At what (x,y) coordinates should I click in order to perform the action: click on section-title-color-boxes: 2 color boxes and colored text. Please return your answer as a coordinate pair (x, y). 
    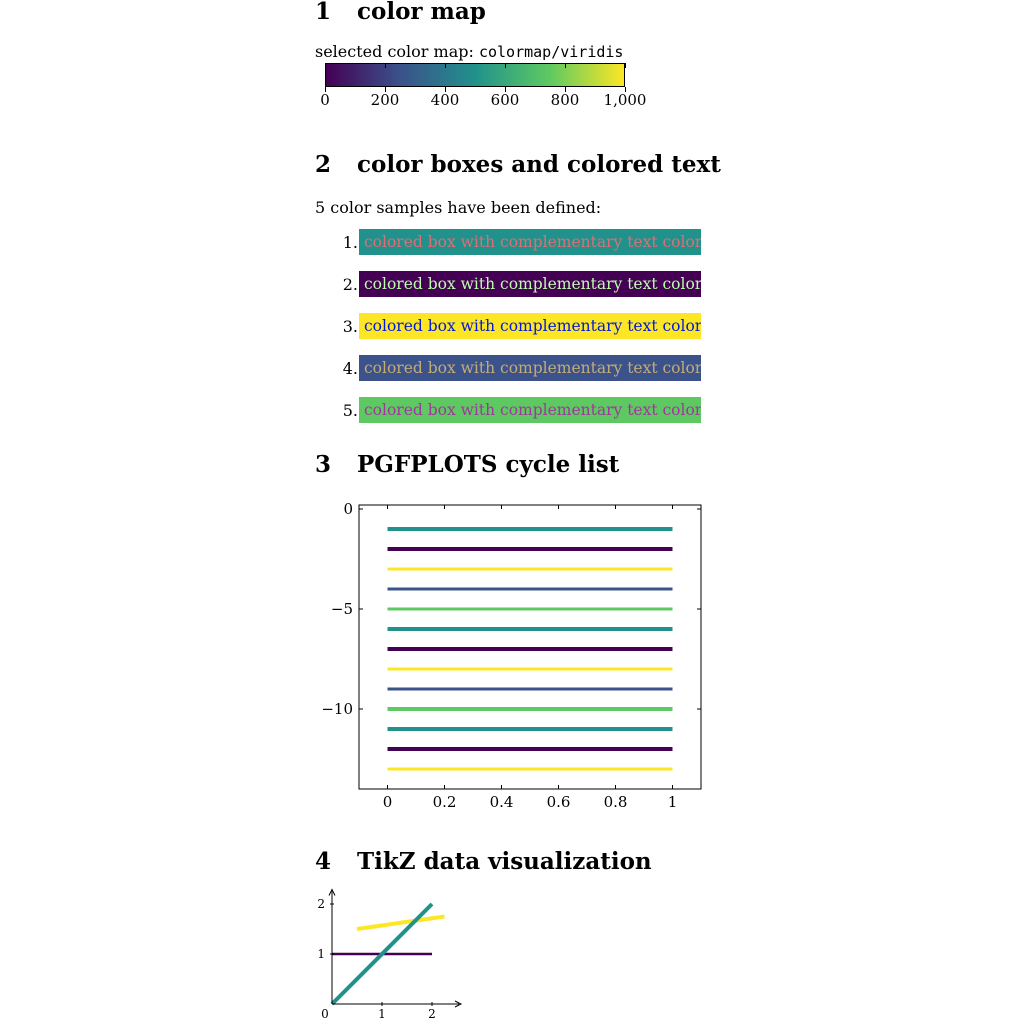
    Looking at the image, I should click on (518, 164).